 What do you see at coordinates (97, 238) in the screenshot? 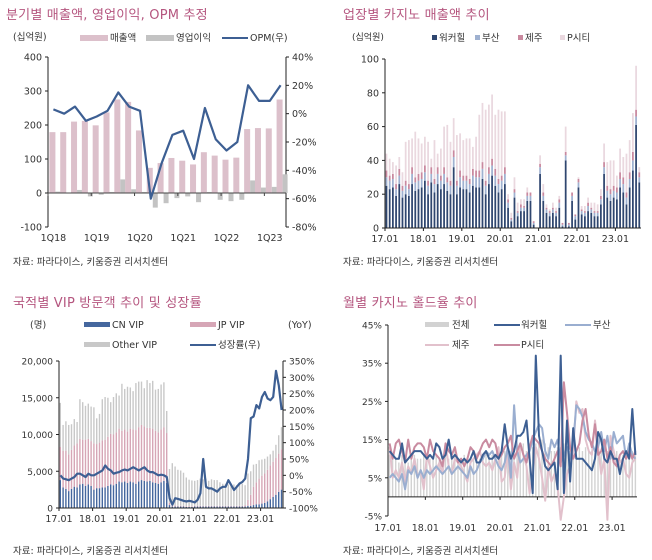
I see `x-tick-label: 1Q19` at bounding box center [97, 238].